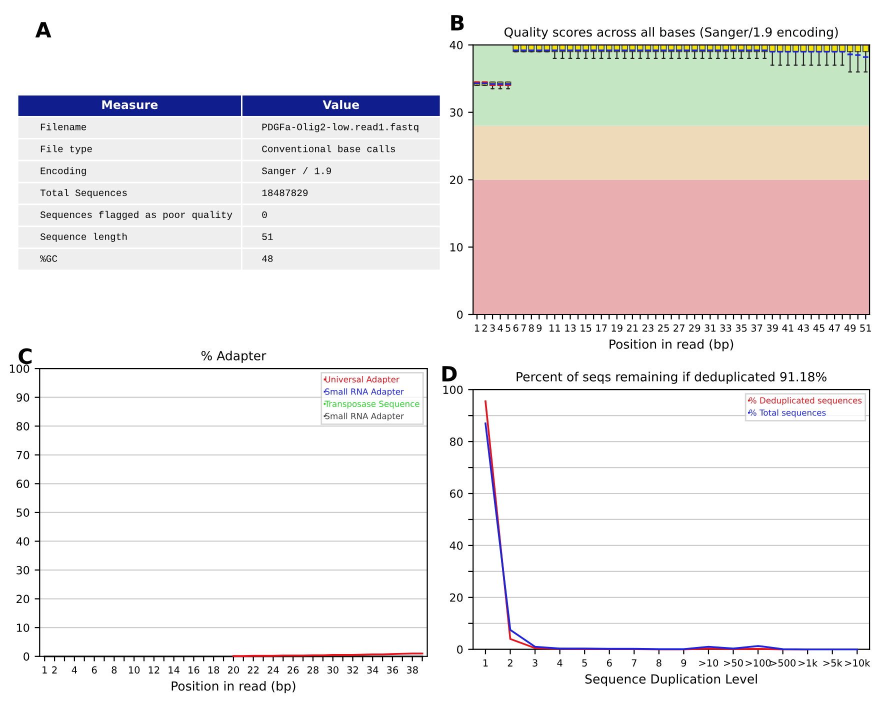 The height and width of the screenshot is (702, 881). What do you see at coordinates (756, 328) in the screenshot?
I see `x-tick-label: 37` at bounding box center [756, 328].